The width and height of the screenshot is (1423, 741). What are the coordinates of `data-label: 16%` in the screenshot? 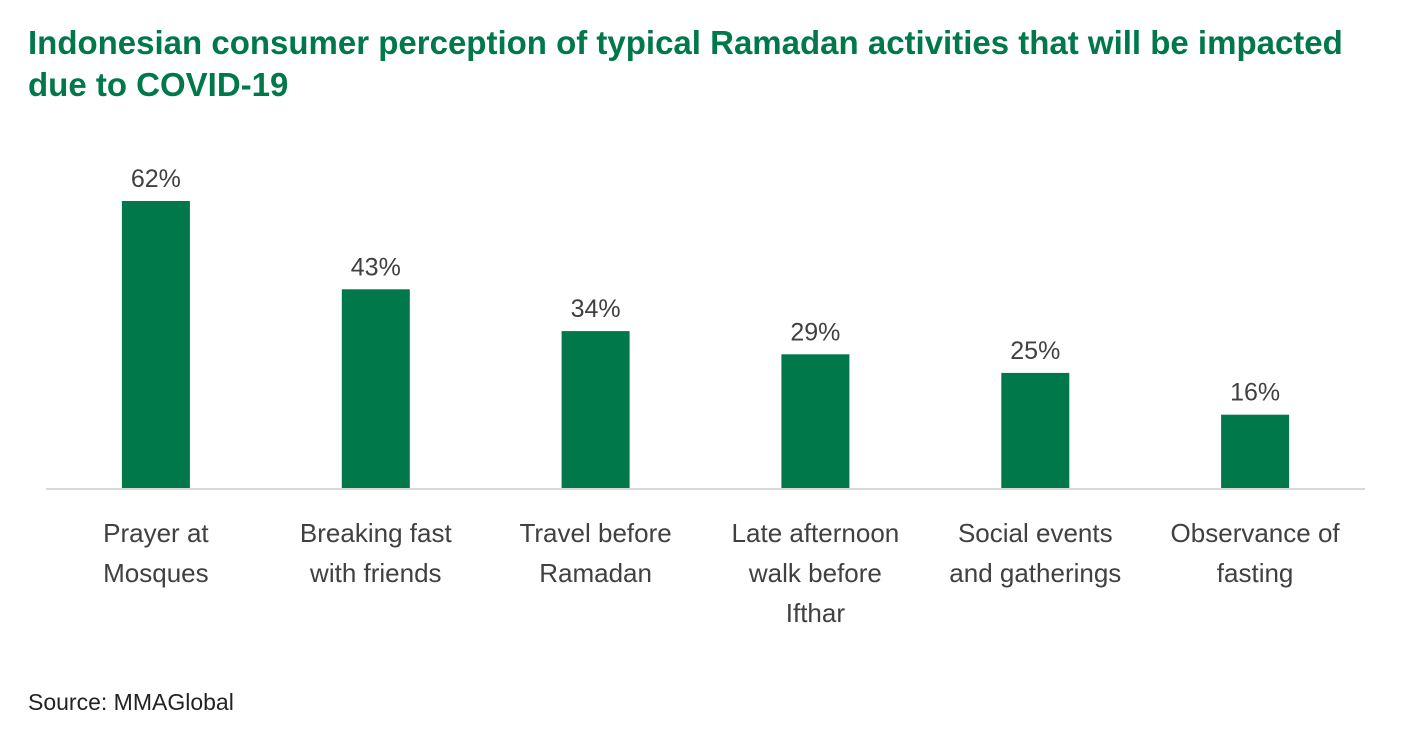 It's located at (1255, 393).